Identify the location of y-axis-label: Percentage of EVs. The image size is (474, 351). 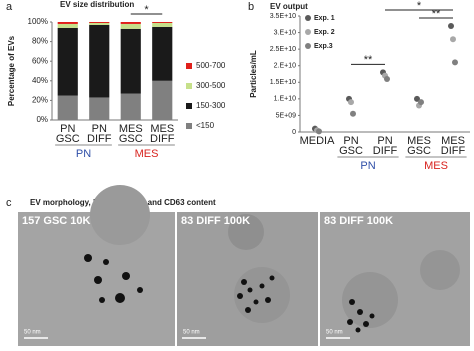
(11, 70).